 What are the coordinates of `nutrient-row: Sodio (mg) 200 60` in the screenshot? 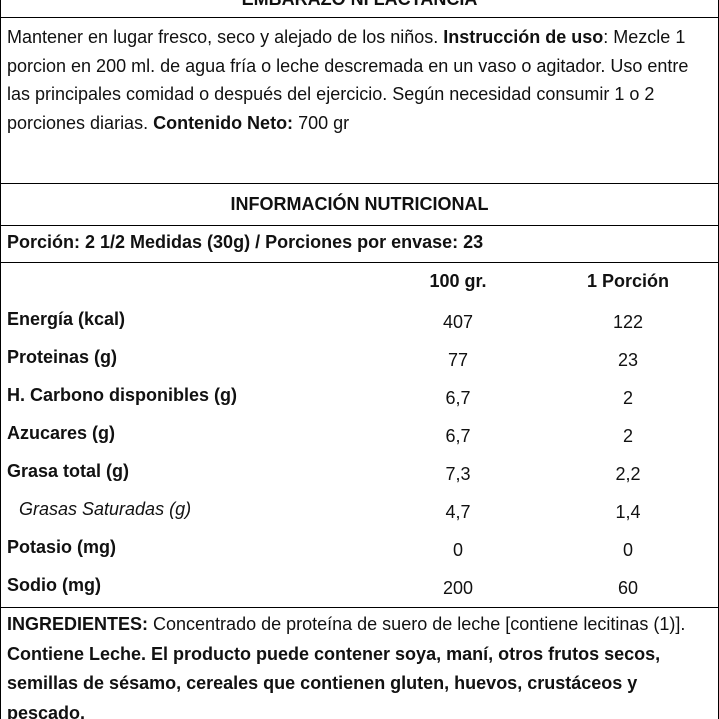 It's located at (359, 586).